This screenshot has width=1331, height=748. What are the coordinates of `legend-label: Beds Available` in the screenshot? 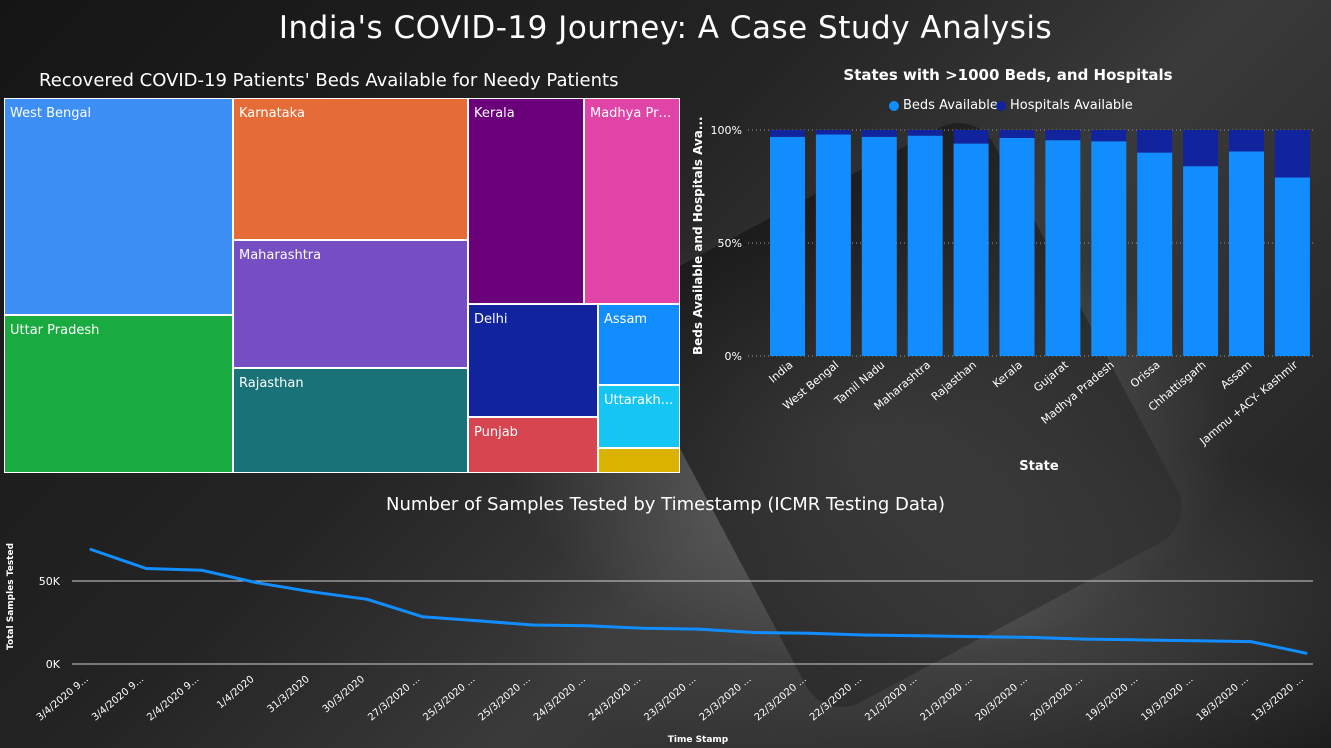 It's located at (950, 105).